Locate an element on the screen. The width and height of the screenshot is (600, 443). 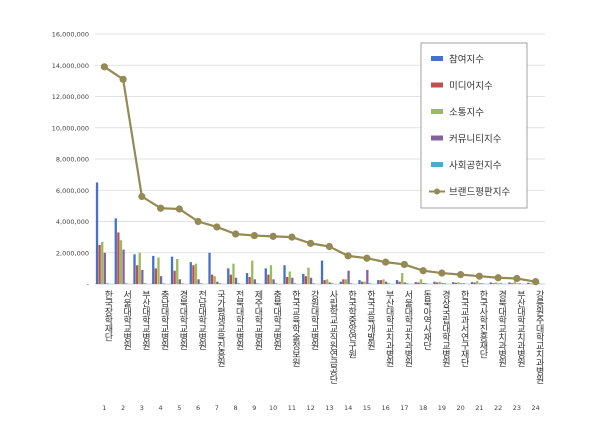
bar-참여지수-19 is located at coordinates (434, 282).